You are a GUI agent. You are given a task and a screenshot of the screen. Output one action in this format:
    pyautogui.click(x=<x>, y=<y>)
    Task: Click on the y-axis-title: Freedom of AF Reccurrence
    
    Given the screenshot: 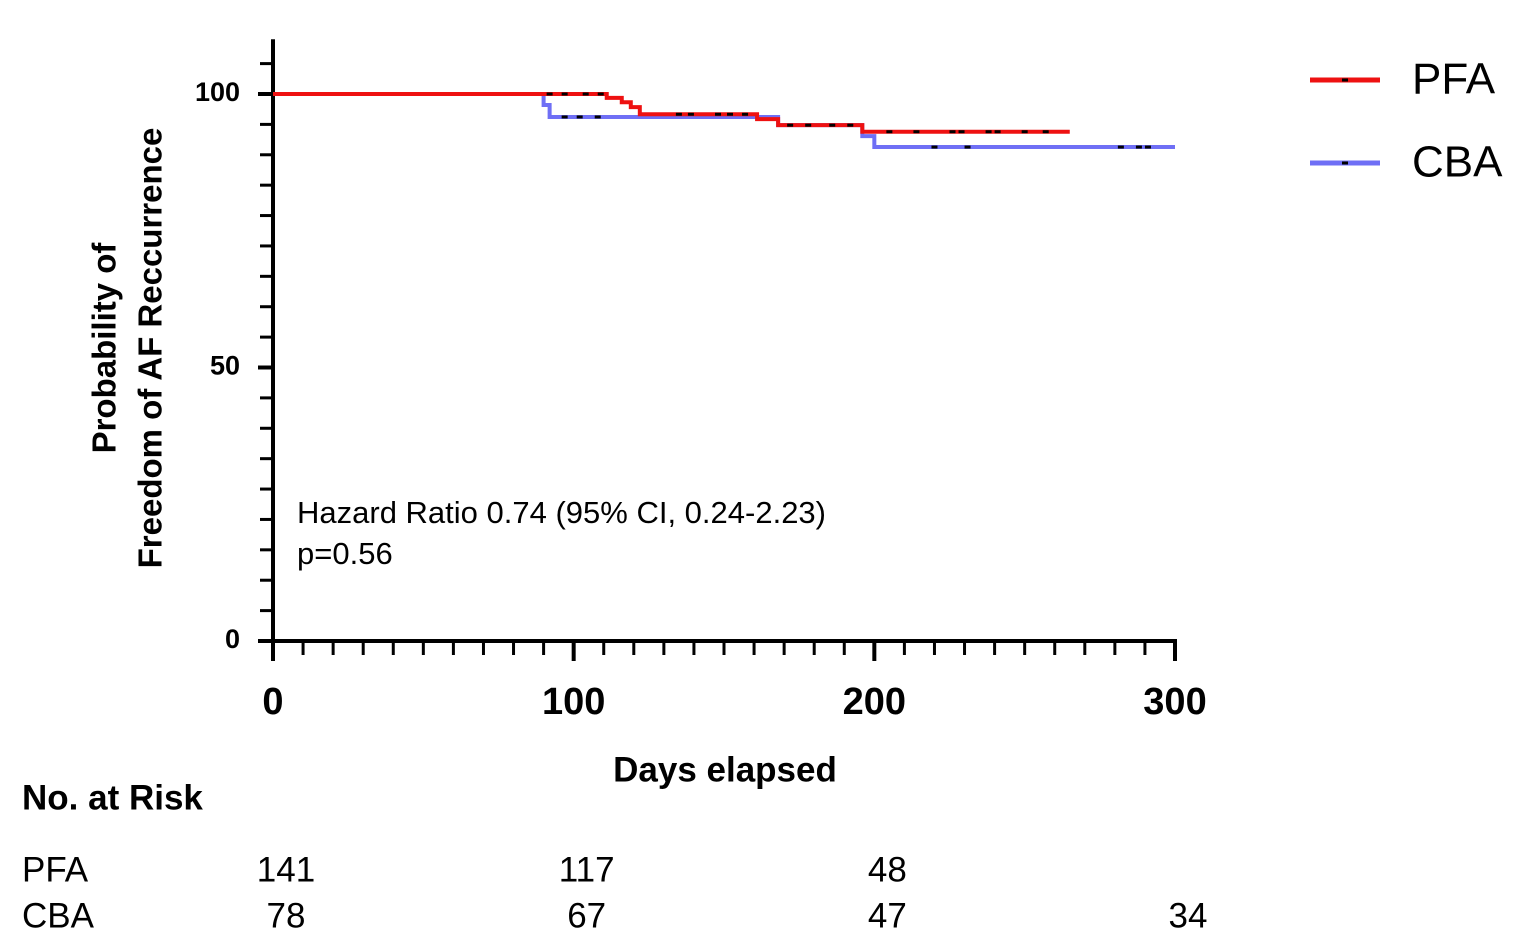 What is the action you would take?
    pyautogui.click(x=150, y=348)
    